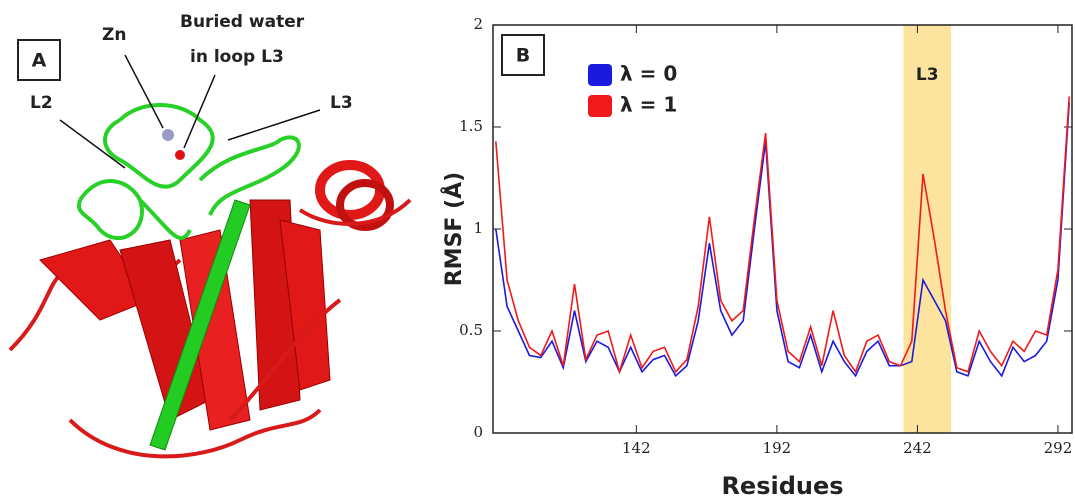 This screenshot has height=501, width=1075. Describe the element at coordinates (114, 35) in the screenshot. I see `annotation: Zn` at that location.